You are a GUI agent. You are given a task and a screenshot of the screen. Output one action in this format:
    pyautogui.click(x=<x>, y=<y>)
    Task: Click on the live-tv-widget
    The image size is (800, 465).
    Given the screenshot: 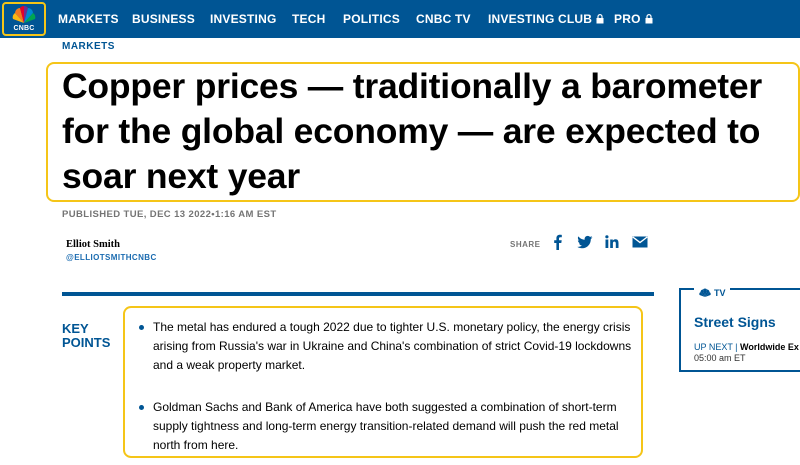 What is the action you would take?
    pyautogui.click(x=739, y=330)
    